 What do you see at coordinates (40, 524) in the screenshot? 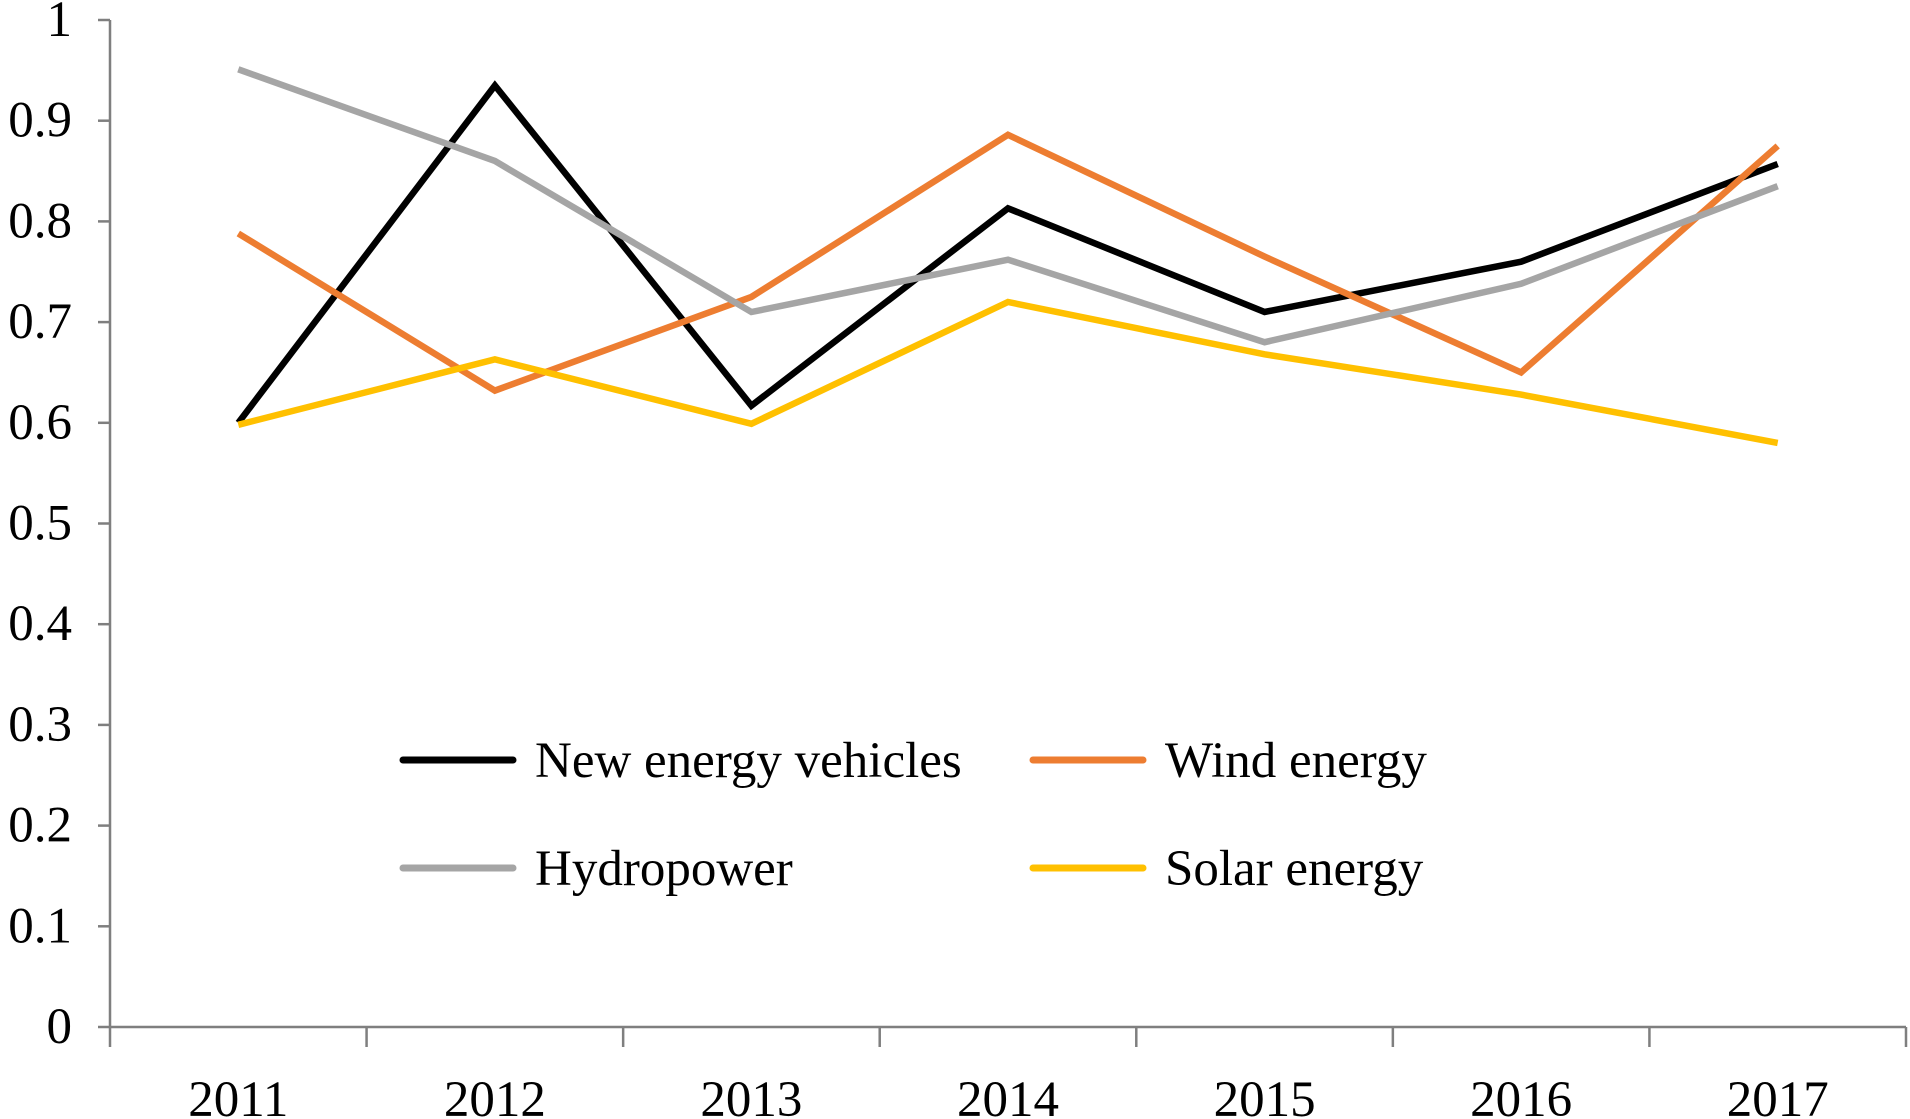
I see `y-tick-label: 0.5` at bounding box center [40, 524].